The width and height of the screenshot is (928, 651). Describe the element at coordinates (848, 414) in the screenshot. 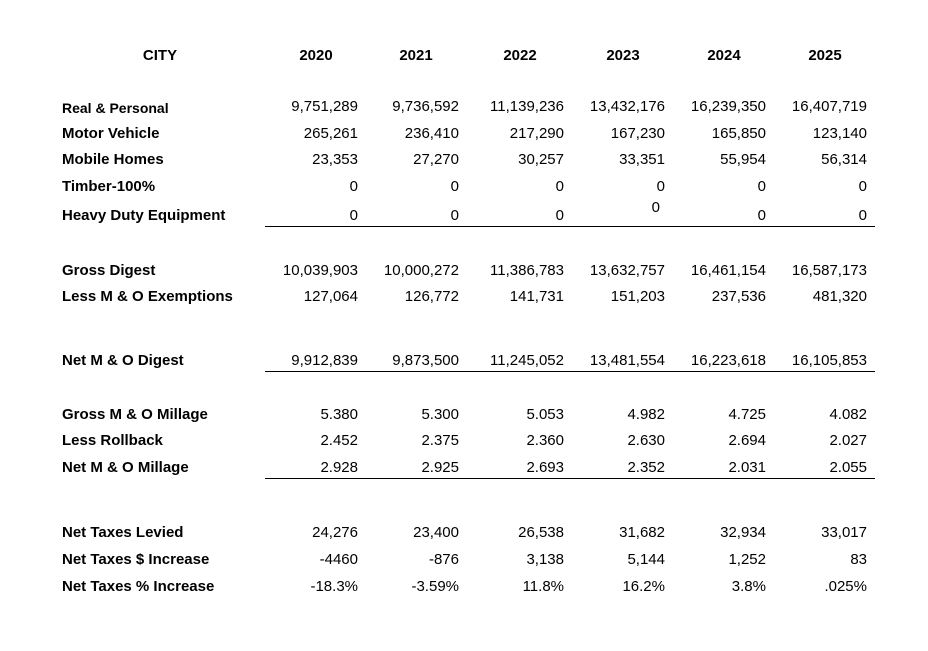

I see `cell-gross-millage-2025: 4.082` at that location.